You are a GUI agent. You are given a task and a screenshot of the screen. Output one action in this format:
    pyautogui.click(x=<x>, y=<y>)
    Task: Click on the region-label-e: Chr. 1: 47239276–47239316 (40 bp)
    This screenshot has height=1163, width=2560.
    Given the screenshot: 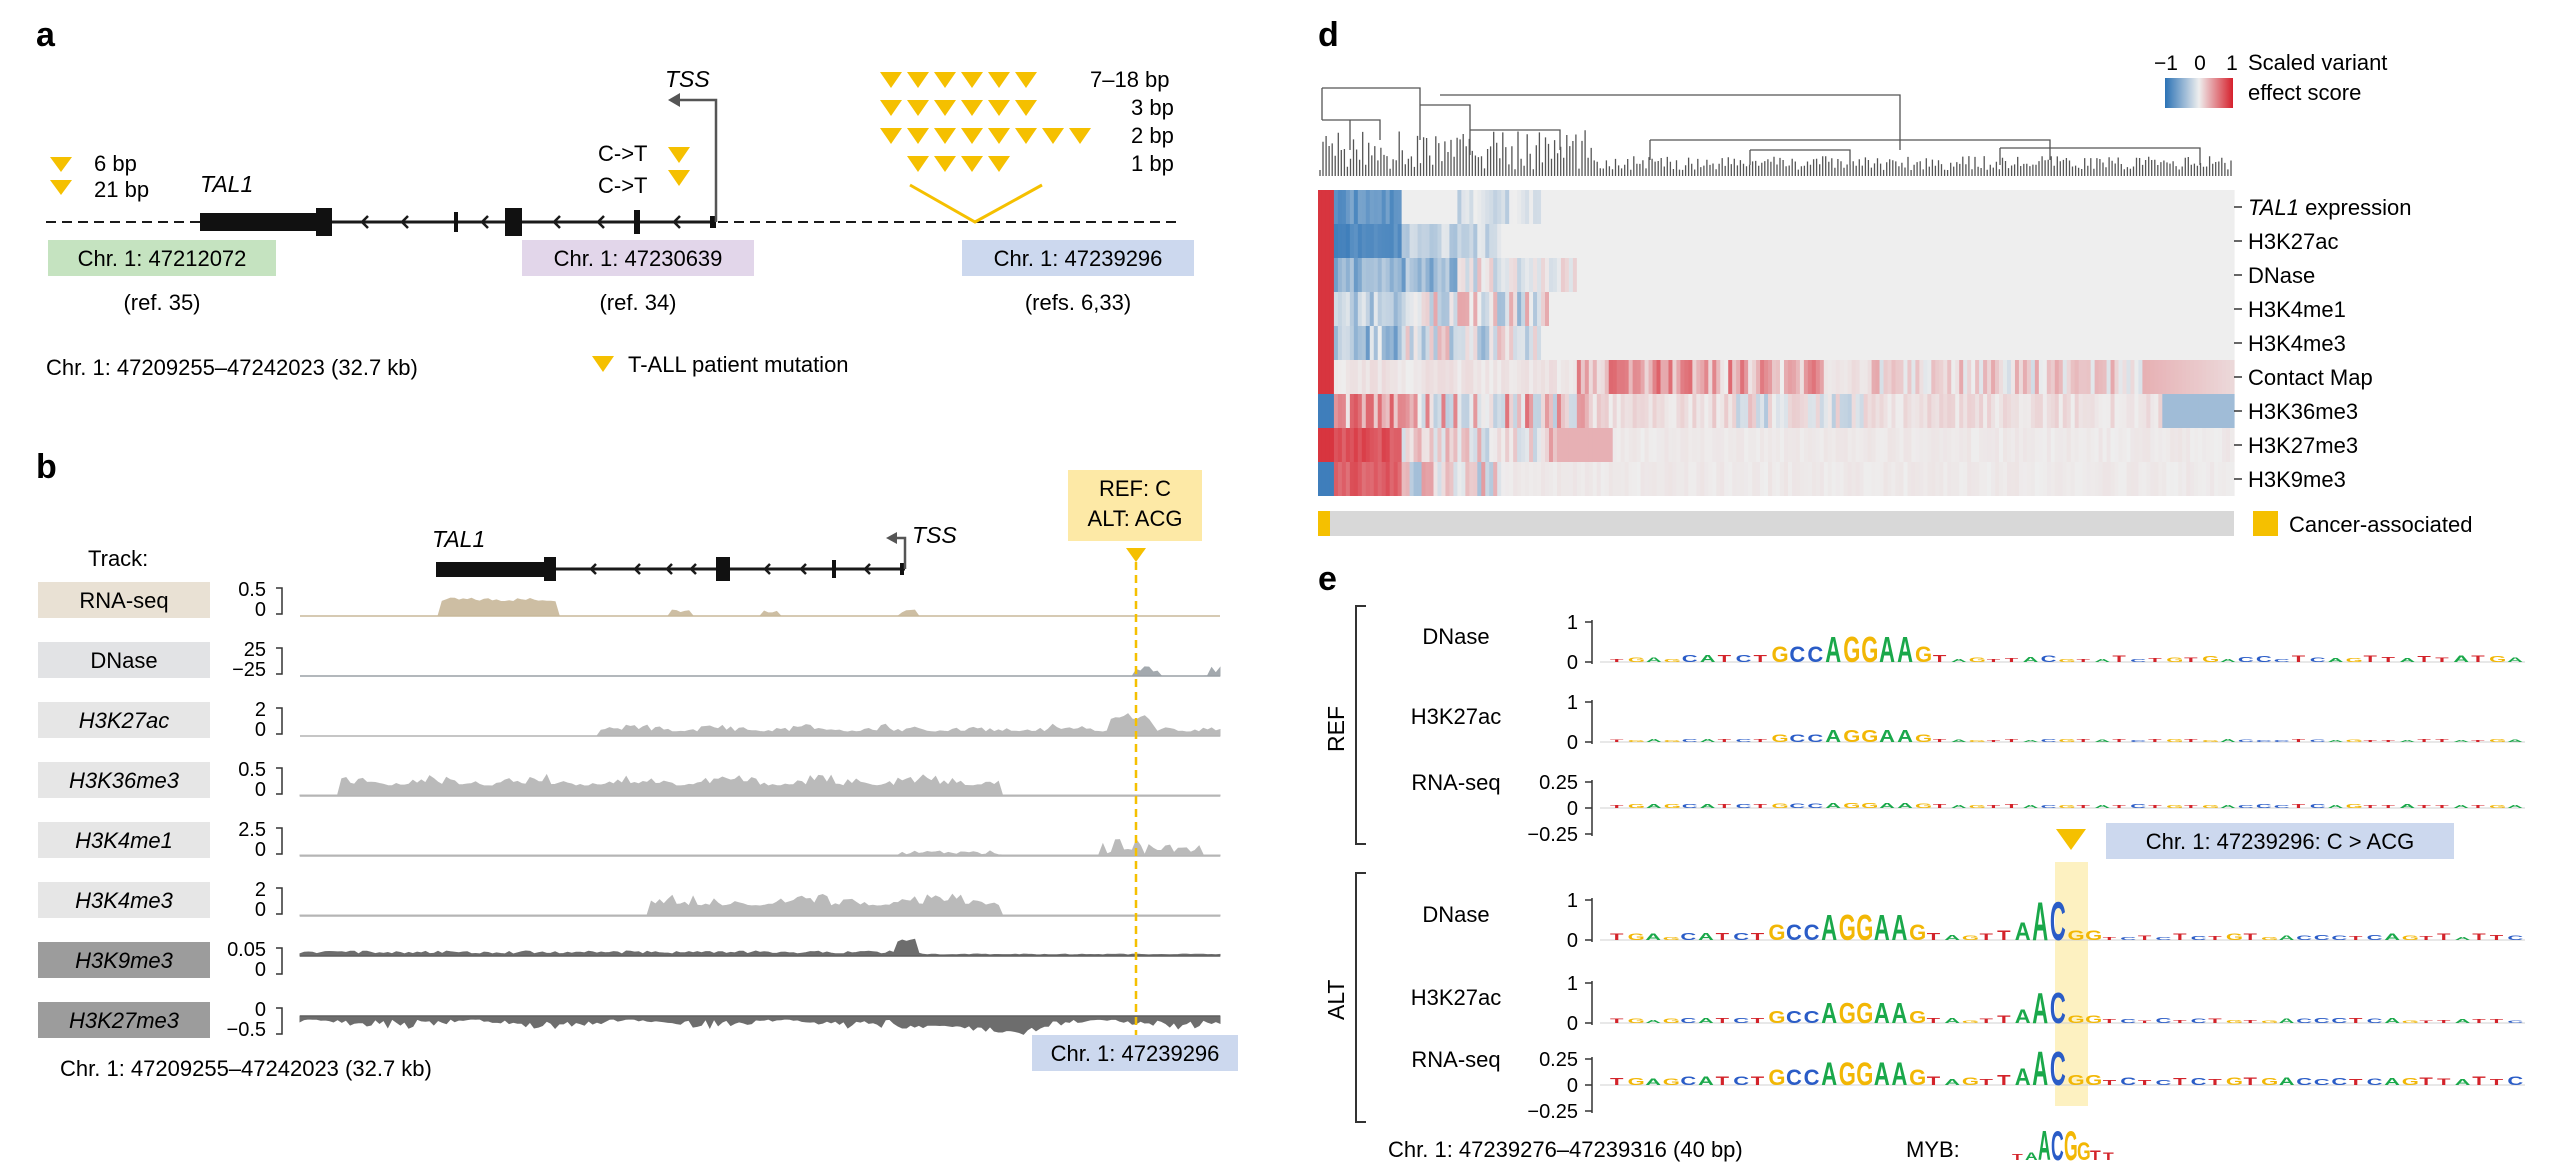 What is the action you would take?
    pyautogui.click(x=1565, y=1149)
    